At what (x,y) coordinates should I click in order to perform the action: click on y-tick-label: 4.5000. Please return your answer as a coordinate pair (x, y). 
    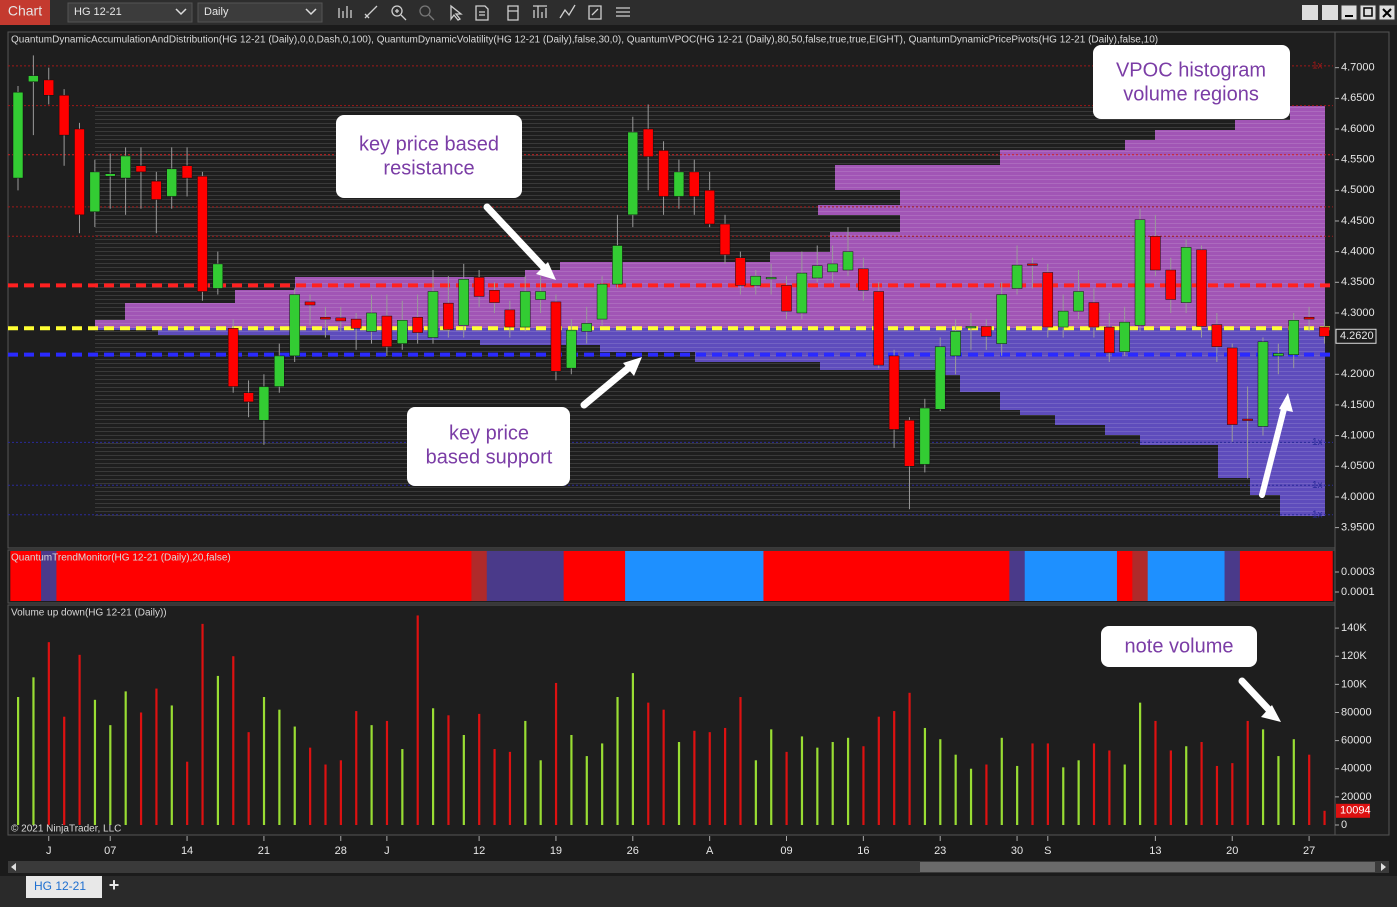
    Looking at the image, I should click on (1358, 190).